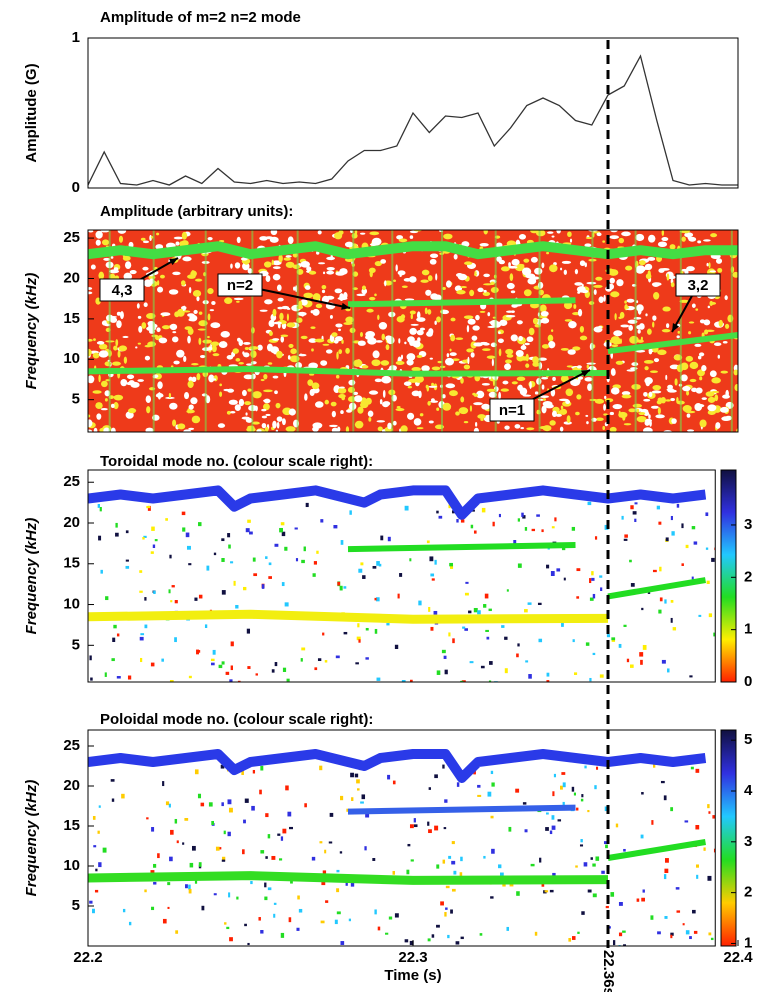  What do you see at coordinates (413, 120) in the screenshot?
I see `amplitude-line` at bounding box center [413, 120].